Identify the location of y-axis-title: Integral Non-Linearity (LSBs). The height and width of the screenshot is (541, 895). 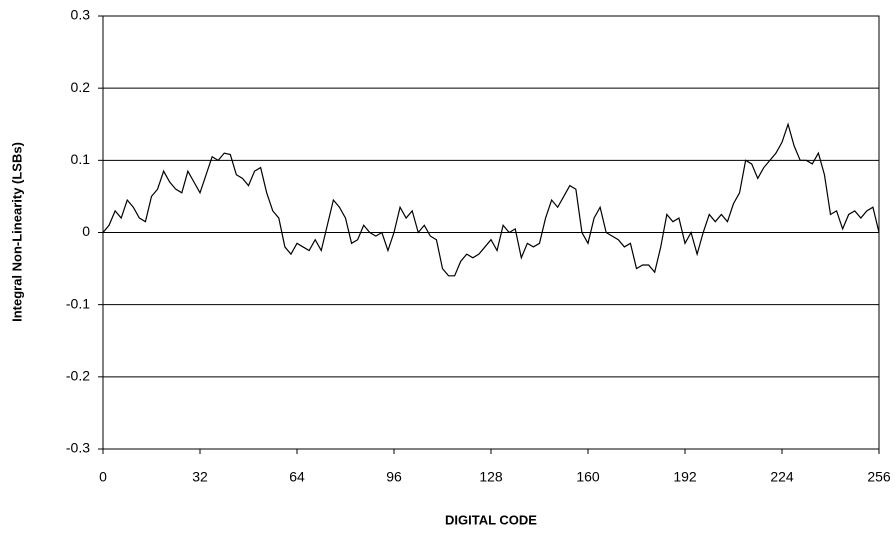
(16, 232).